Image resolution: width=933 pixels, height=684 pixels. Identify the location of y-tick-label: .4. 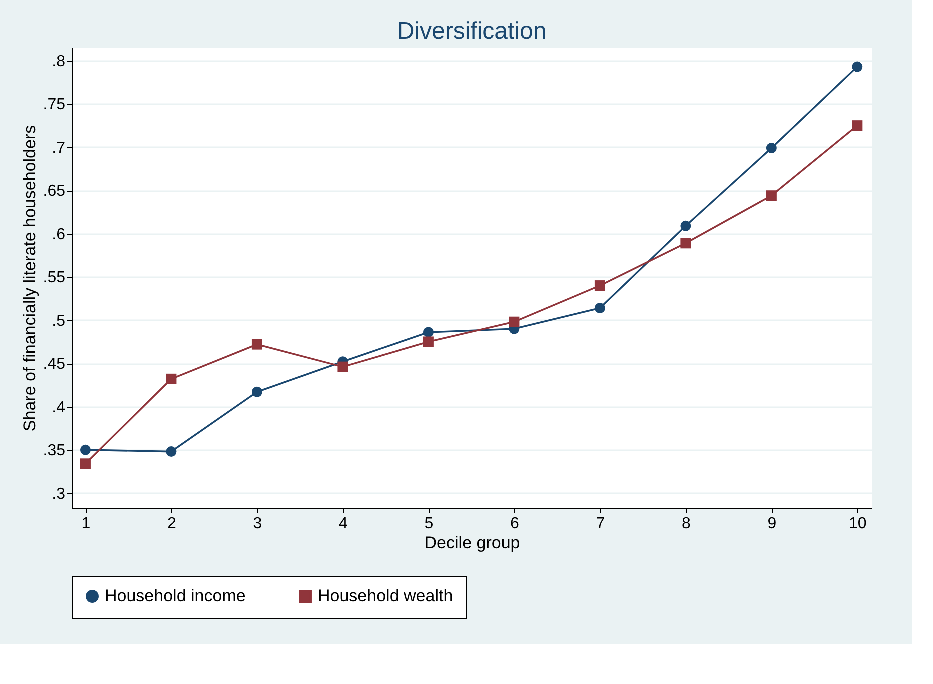
(59, 407).